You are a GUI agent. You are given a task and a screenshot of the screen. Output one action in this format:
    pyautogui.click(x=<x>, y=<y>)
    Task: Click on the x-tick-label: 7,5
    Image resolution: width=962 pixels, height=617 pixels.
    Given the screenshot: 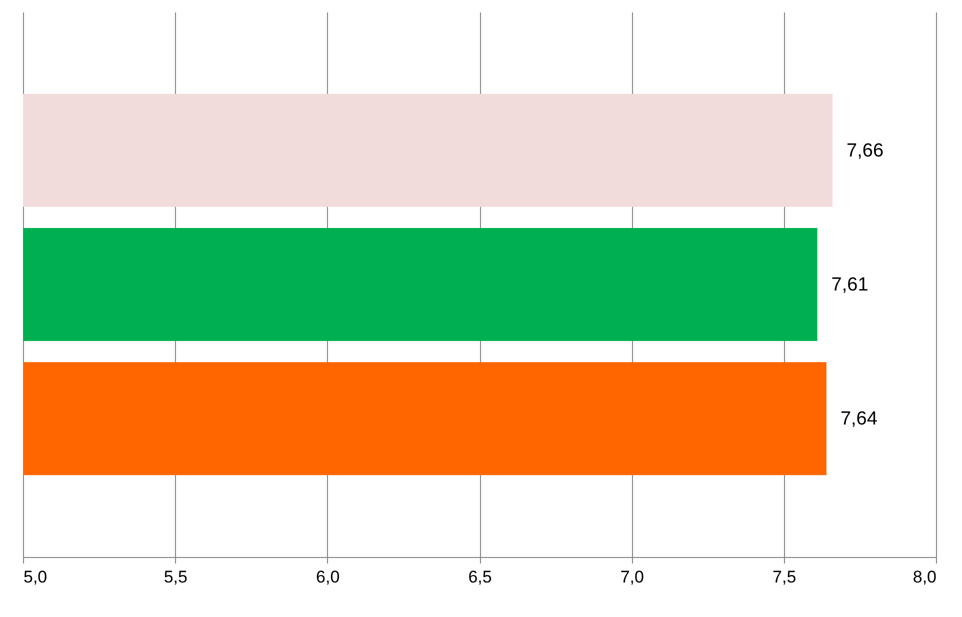 What is the action you would take?
    pyautogui.click(x=784, y=577)
    